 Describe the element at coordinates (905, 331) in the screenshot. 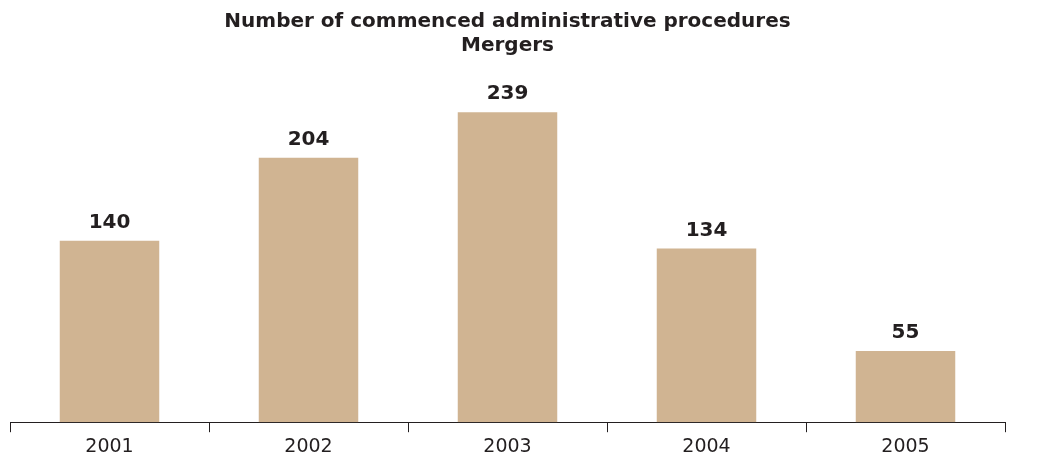

I see `data-label: 55` at that location.